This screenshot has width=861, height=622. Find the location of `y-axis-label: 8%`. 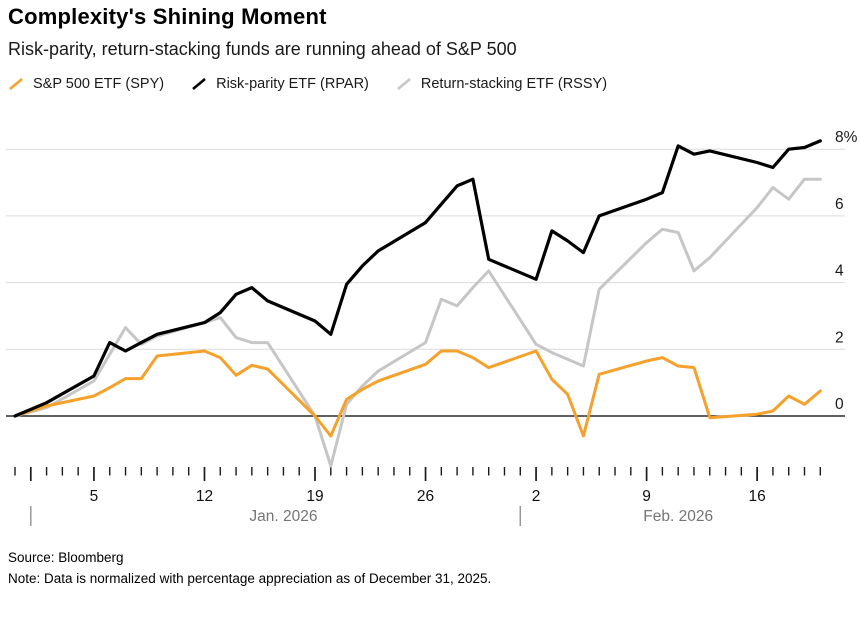

y-axis-label: 8% is located at coordinates (846, 137).